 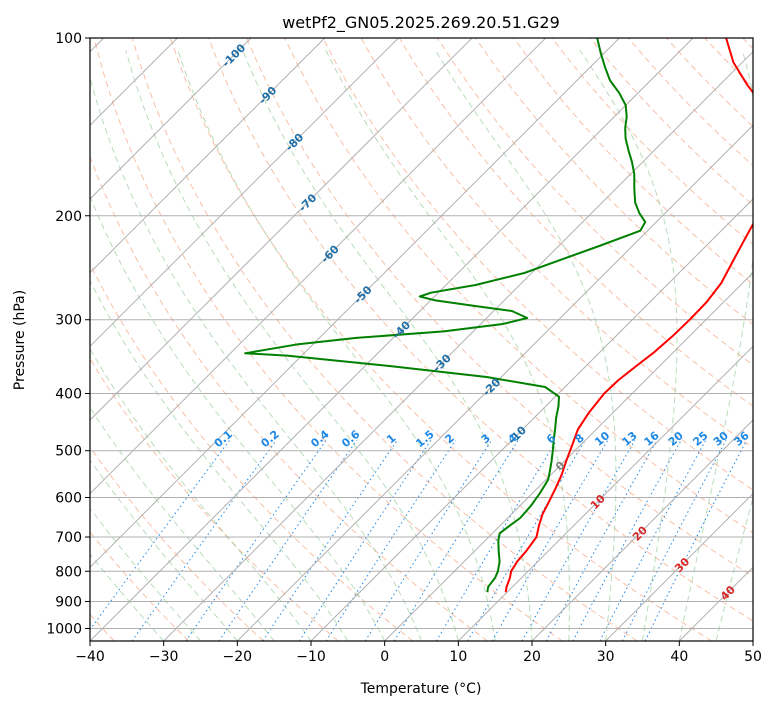 What do you see at coordinates (421, 689) in the screenshot?
I see `x-axis-label: Temperature (°C)` at bounding box center [421, 689].